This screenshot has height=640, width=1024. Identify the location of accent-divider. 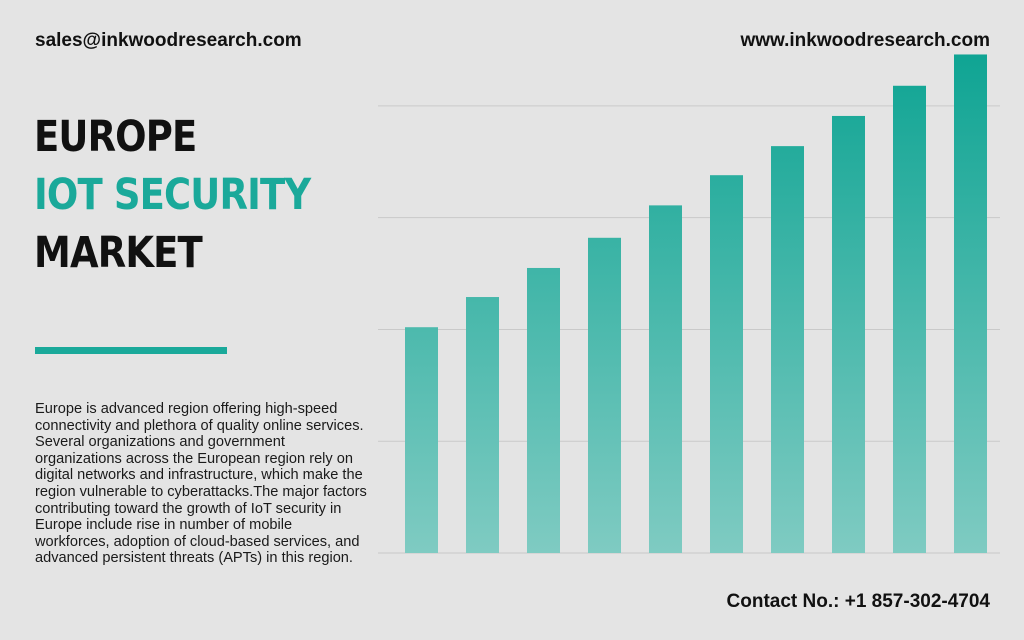
(131, 350).